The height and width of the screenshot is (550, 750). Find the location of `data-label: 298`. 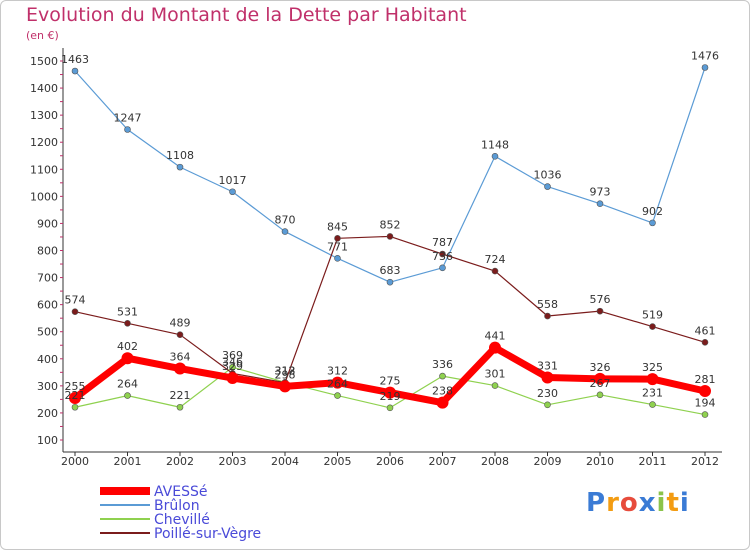

data-label: 298 is located at coordinates (285, 374).